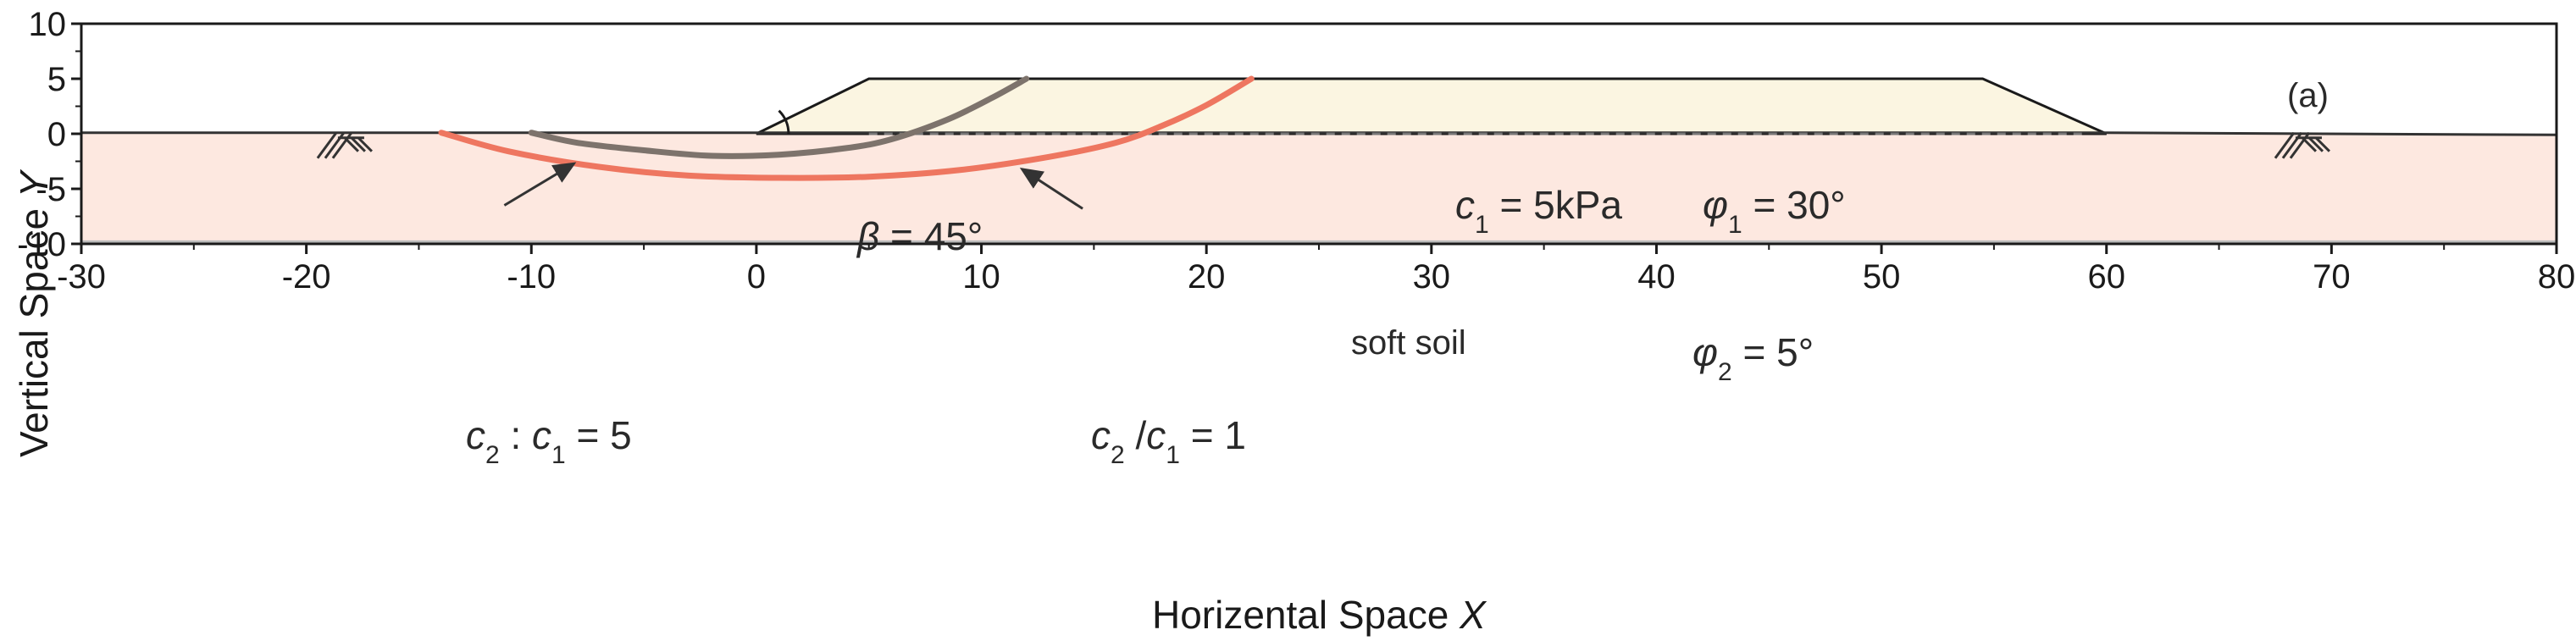  I want to click on x-tick-label: 80, so click(2557, 277).